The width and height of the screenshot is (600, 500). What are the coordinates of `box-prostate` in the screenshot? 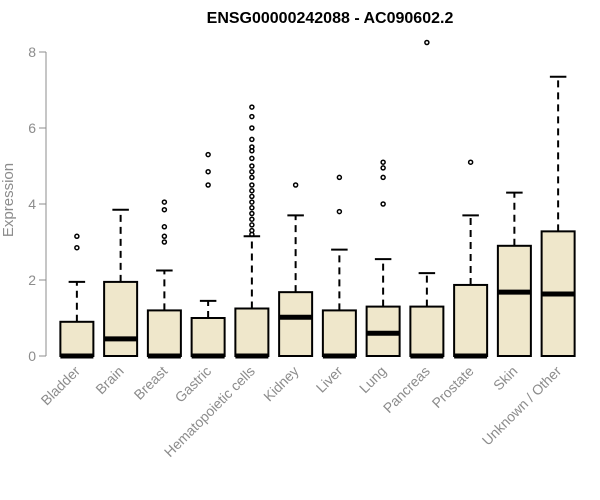 It's located at (471, 259).